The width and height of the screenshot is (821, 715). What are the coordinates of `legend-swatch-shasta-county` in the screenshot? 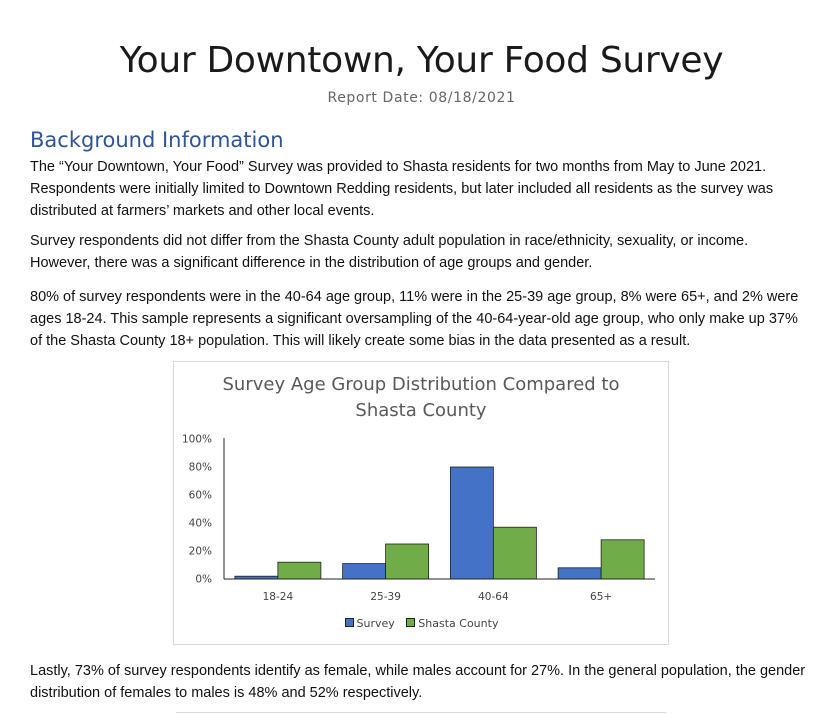 It's located at (411, 622).